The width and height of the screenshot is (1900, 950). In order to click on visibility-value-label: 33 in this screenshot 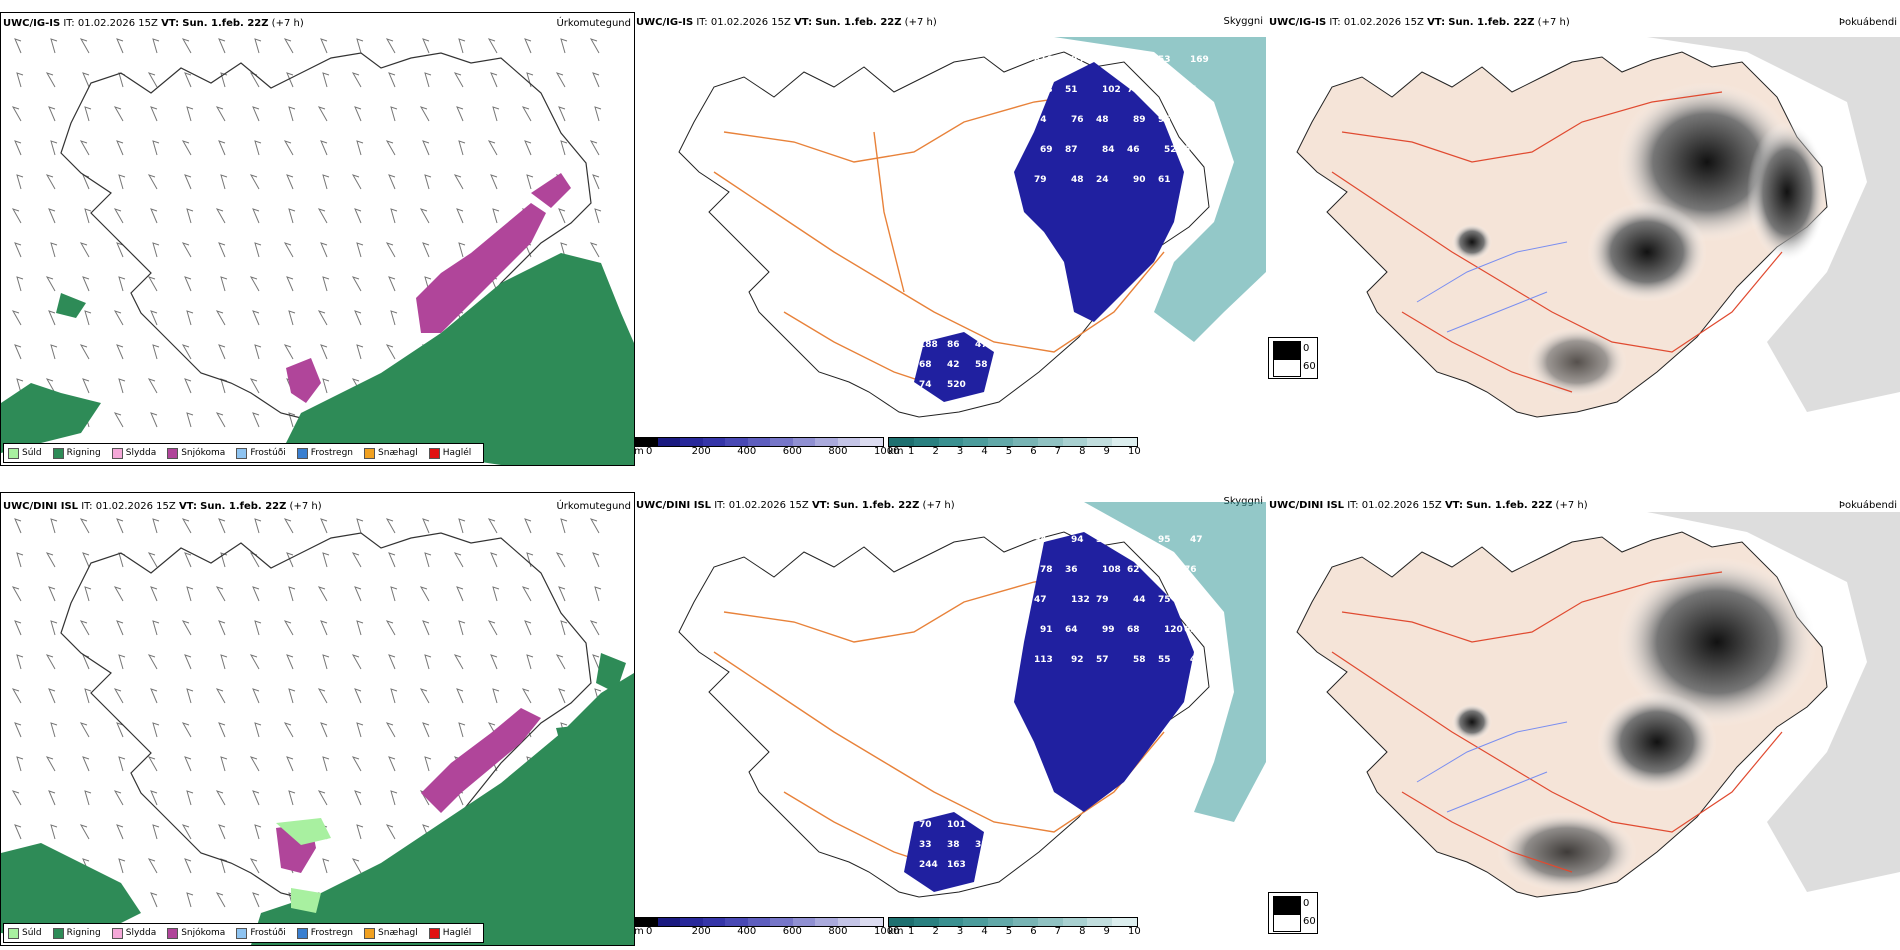, I will do `click(925, 845)`.